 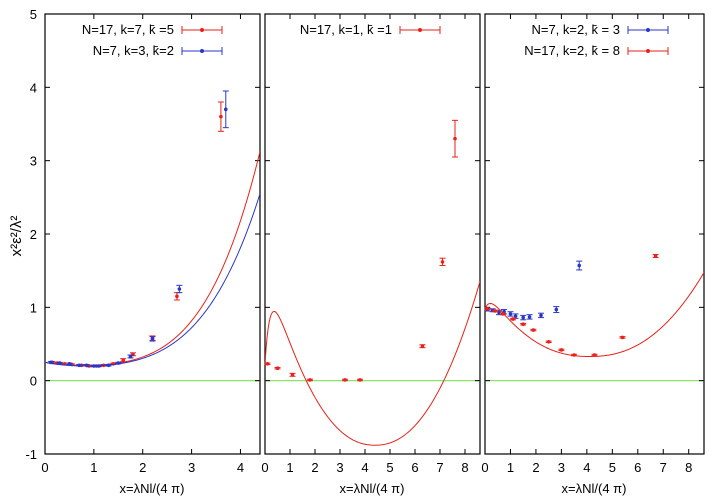 What do you see at coordinates (33, 87) in the screenshot?
I see `y-tick-label: 4` at bounding box center [33, 87].